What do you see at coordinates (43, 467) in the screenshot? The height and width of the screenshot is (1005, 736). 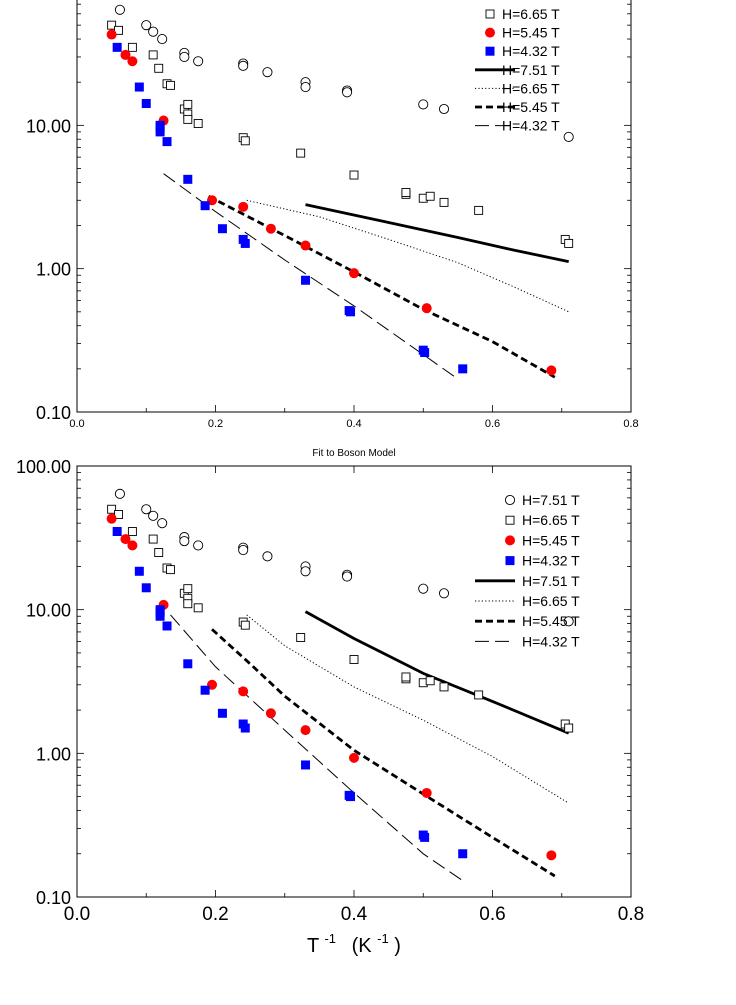 I see `y-tick-label: 100.00` at bounding box center [43, 467].